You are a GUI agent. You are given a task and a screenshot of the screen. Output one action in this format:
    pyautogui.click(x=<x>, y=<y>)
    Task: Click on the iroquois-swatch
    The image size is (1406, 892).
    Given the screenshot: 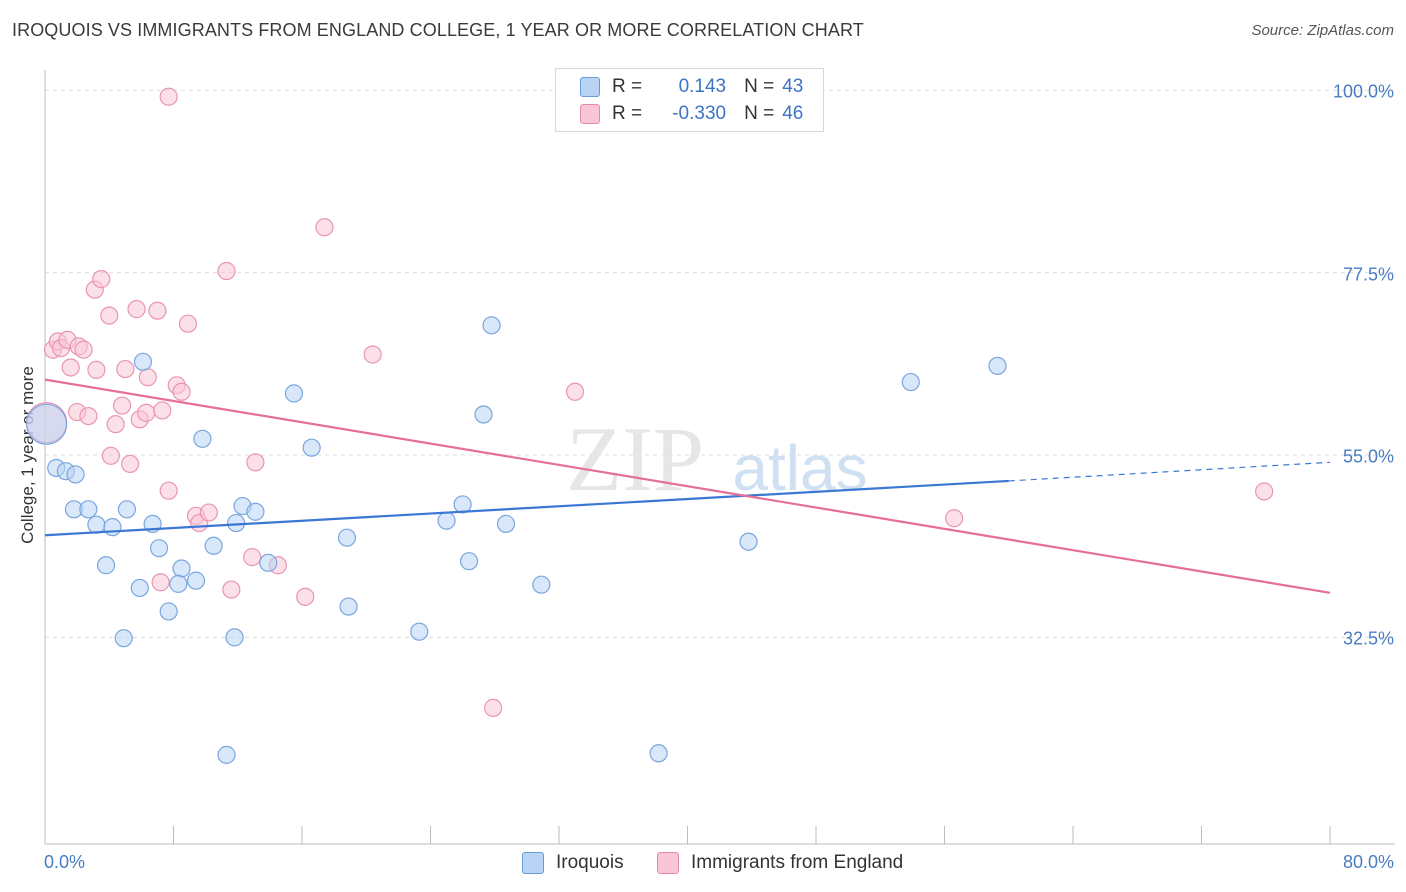 What is the action you would take?
    pyautogui.click(x=590, y=87)
    